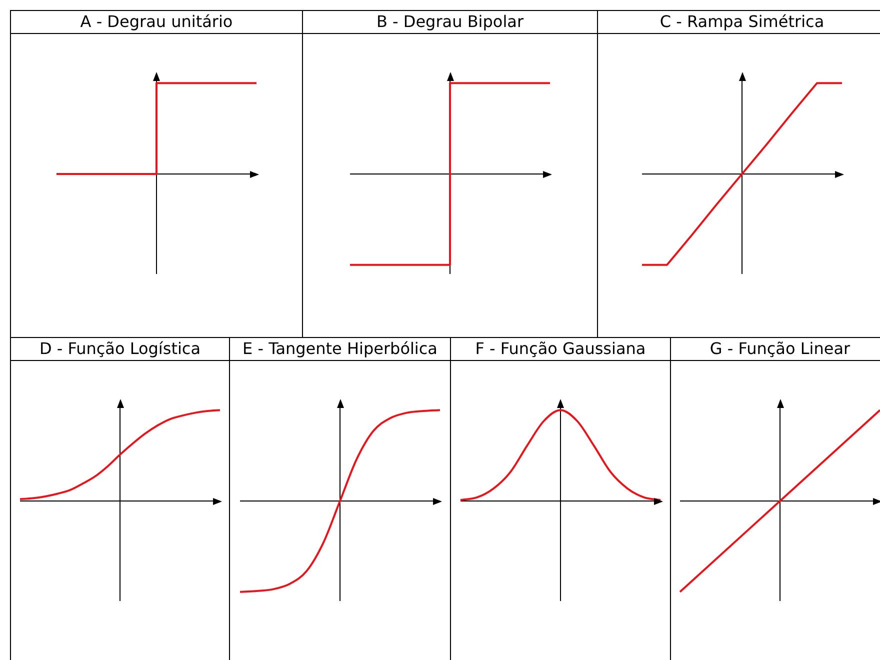  What do you see at coordinates (739, 22) in the screenshot?
I see `chart-title: C - Rampa Simétrica` at bounding box center [739, 22].